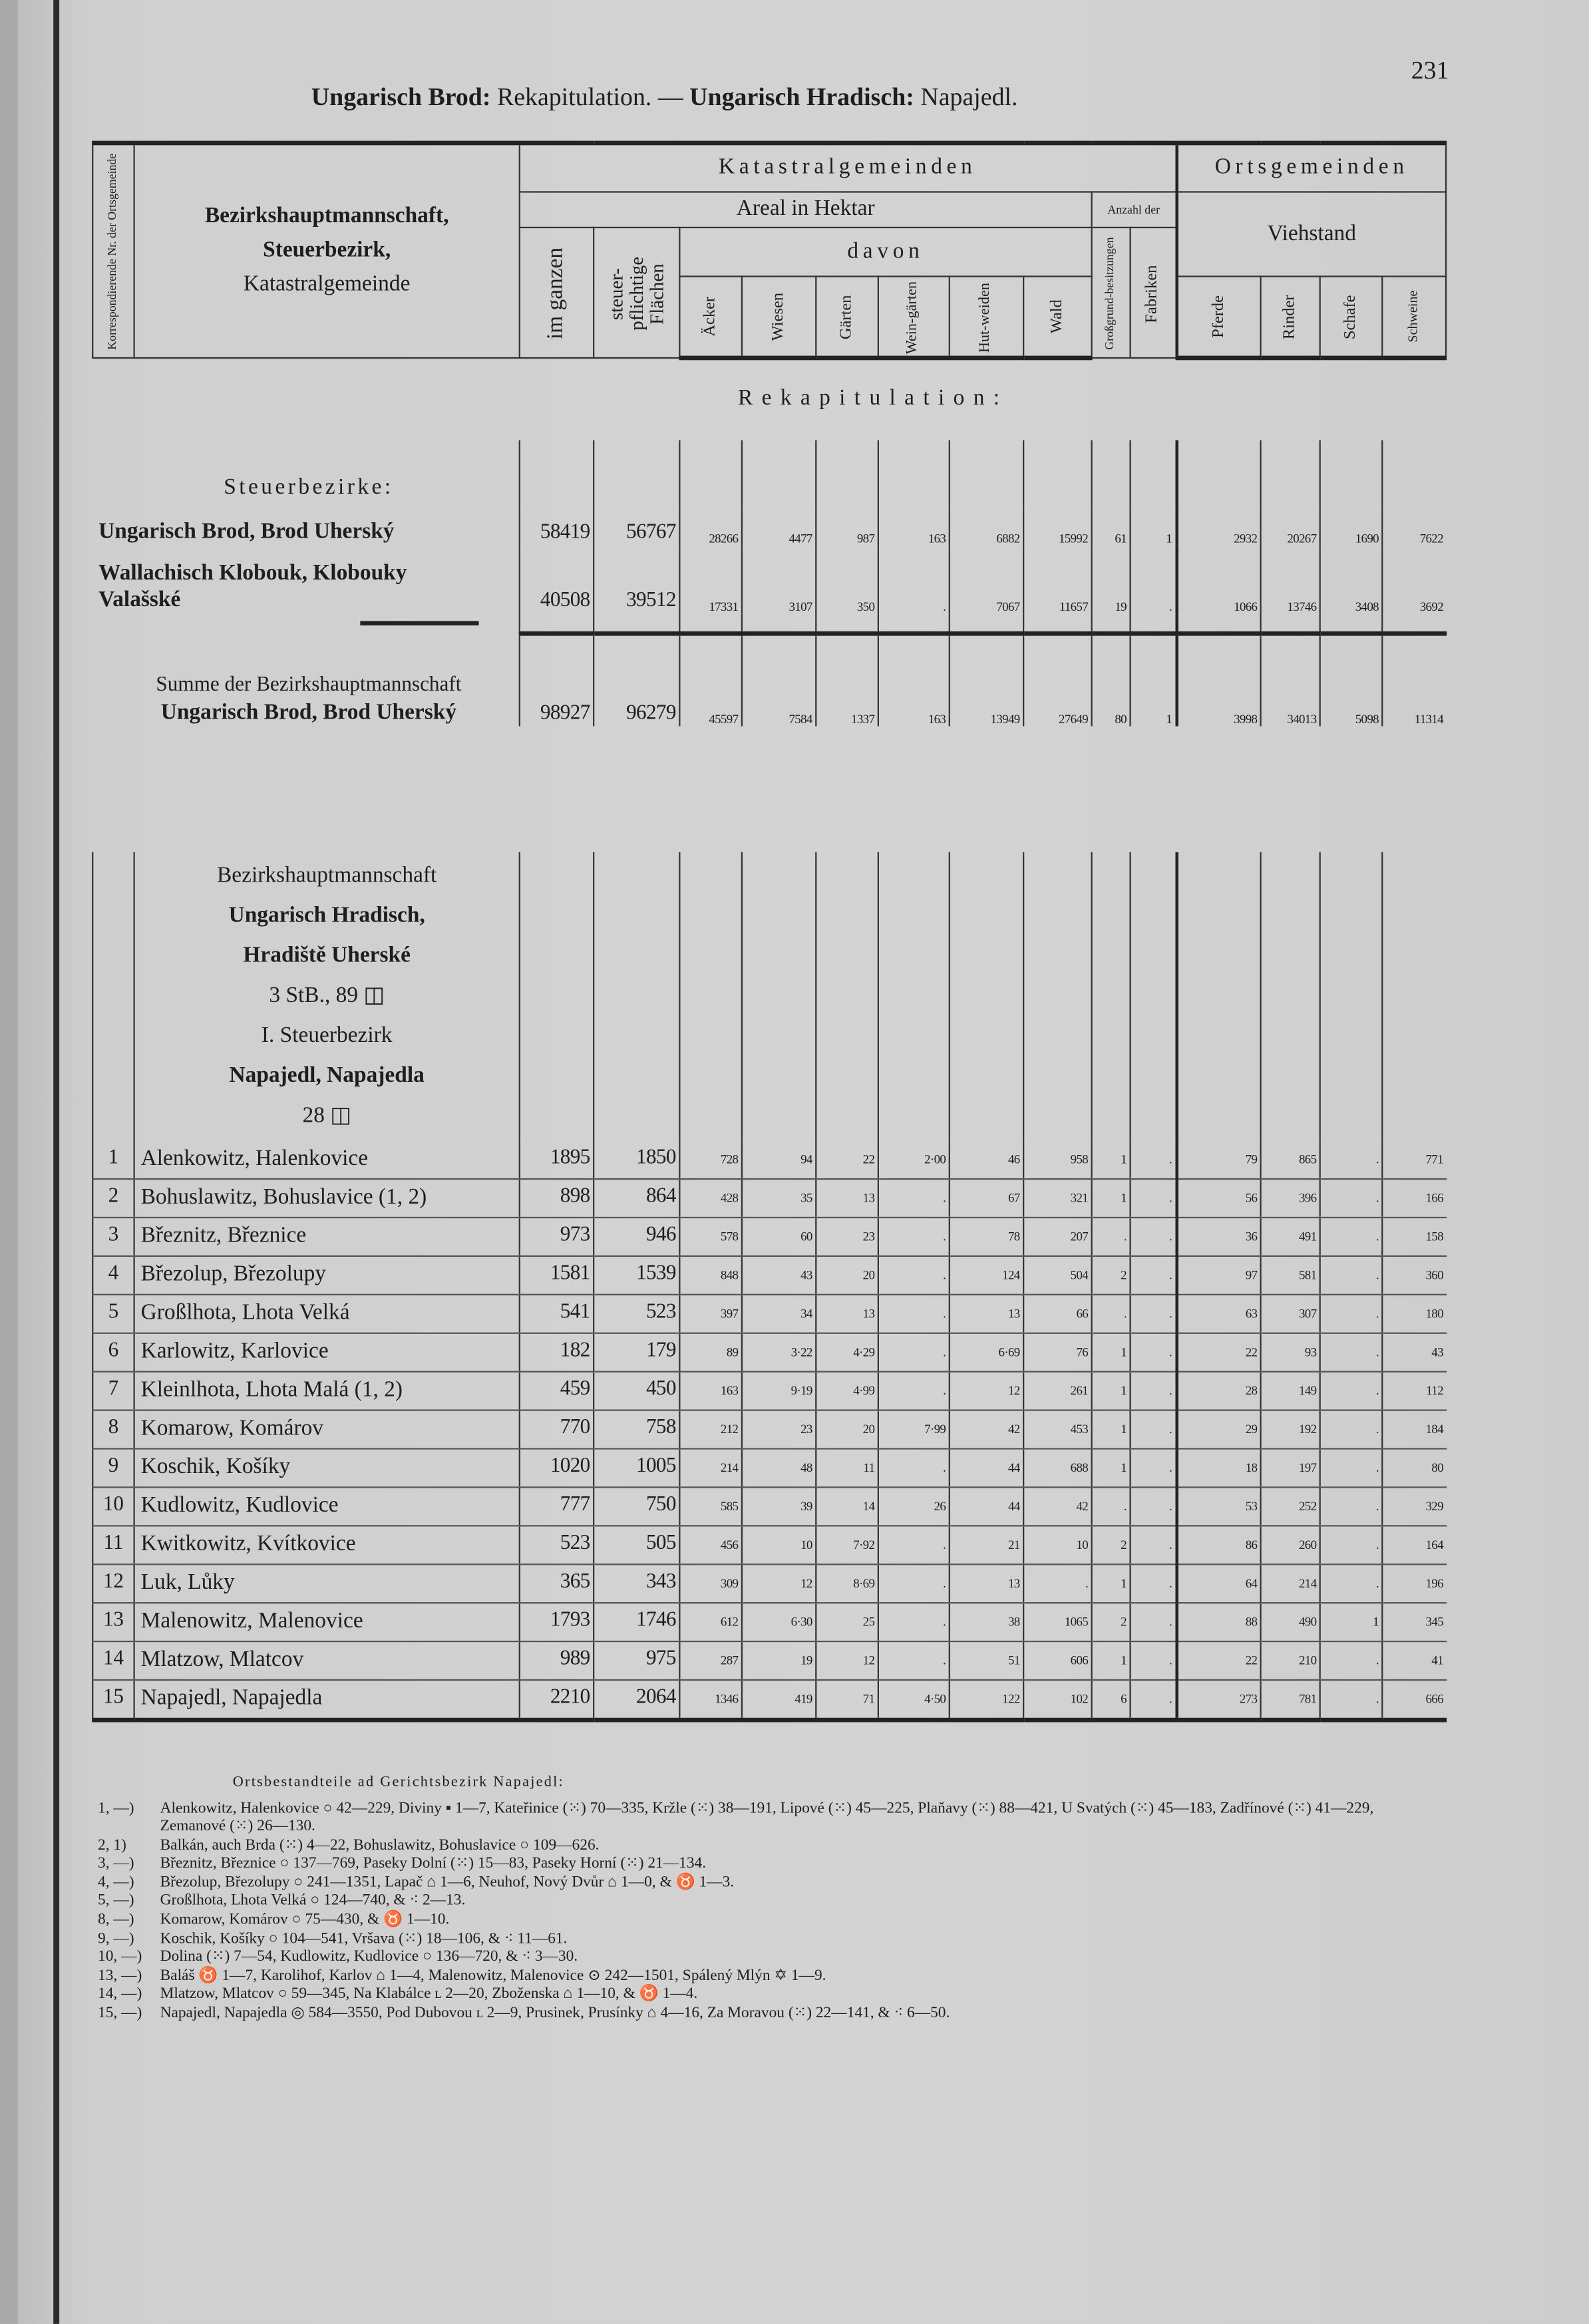  Describe the element at coordinates (1111, 525) in the screenshot. I see `value-cell: 61` at that location.